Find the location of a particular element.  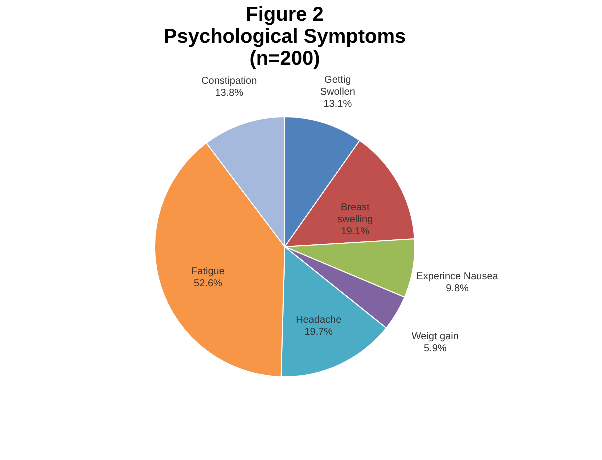

slice-label: Headache is located at coordinates (319, 320).